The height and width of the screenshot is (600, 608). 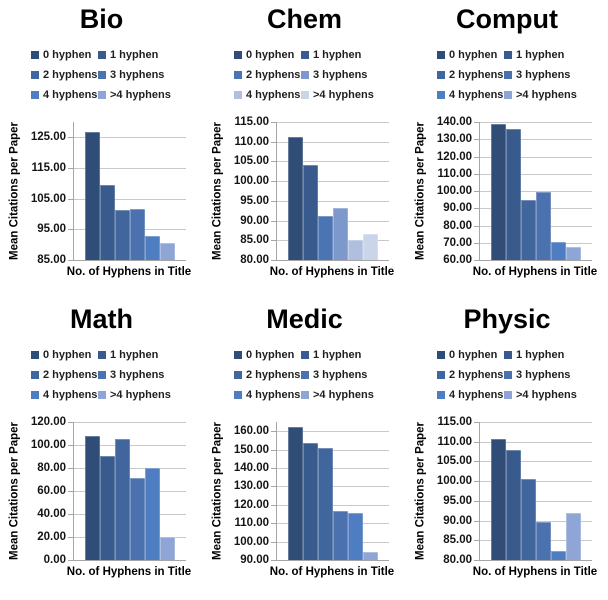 What do you see at coordinates (48, 137) in the screenshot?
I see `y-tick-label: 125.00` at bounding box center [48, 137].